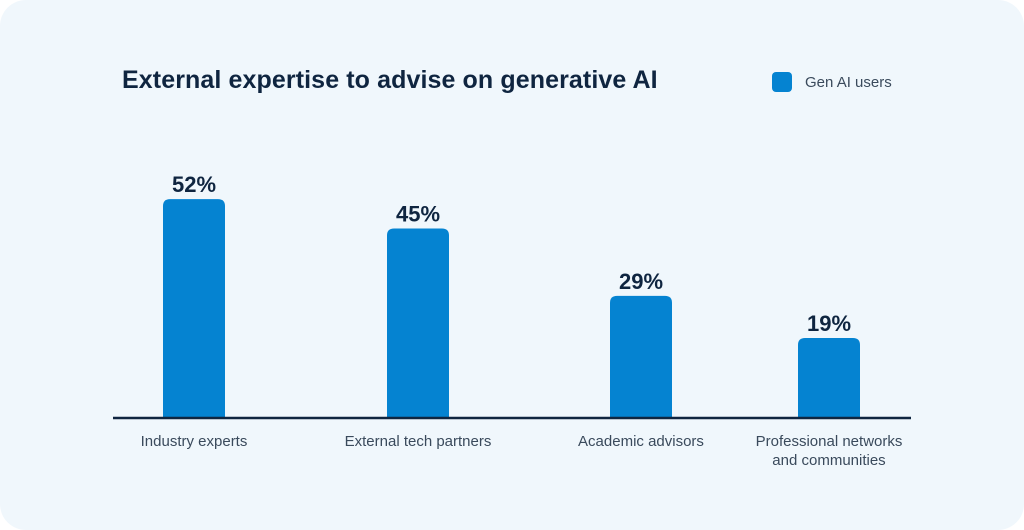 The height and width of the screenshot is (530, 1024). Describe the element at coordinates (782, 82) in the screenshot. I see `legend-swatch` at that location.